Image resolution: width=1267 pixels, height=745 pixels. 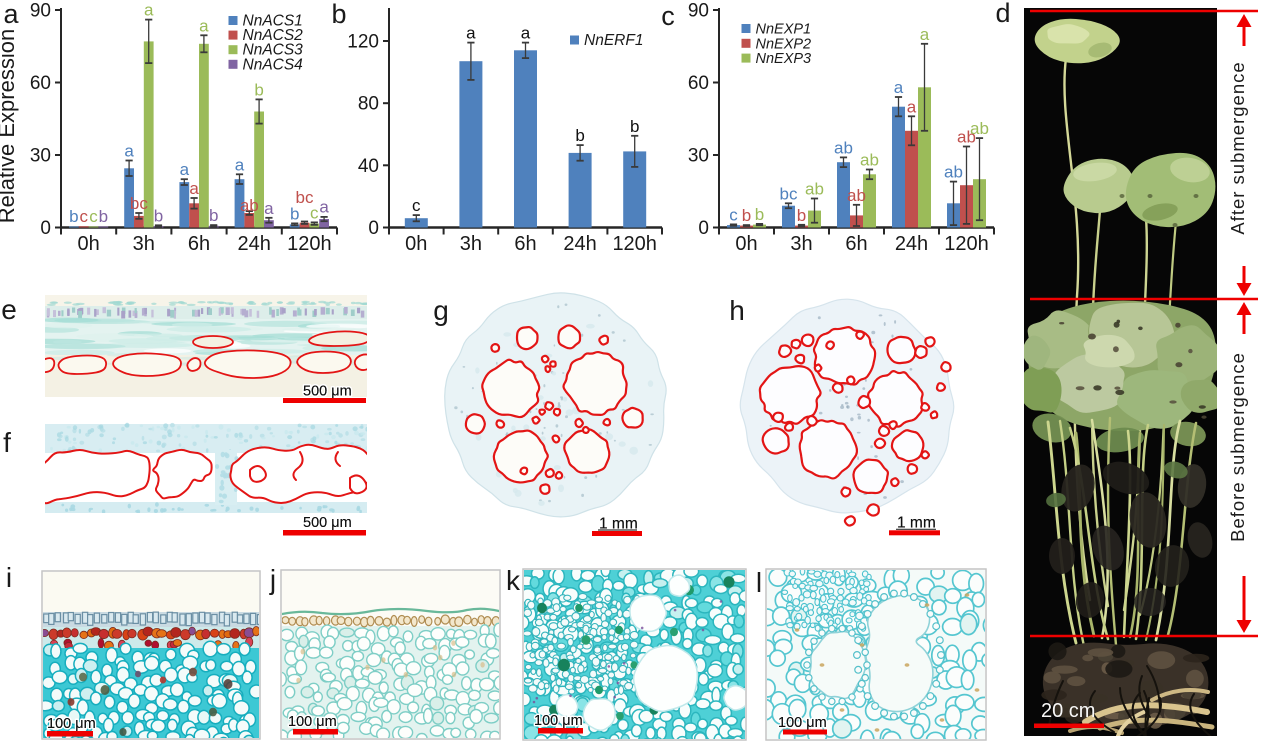 What do you see at coordinates (784, 44) in the screenshot?
I see `svg-text: NnEXP2` at bounding box center [784, 44].